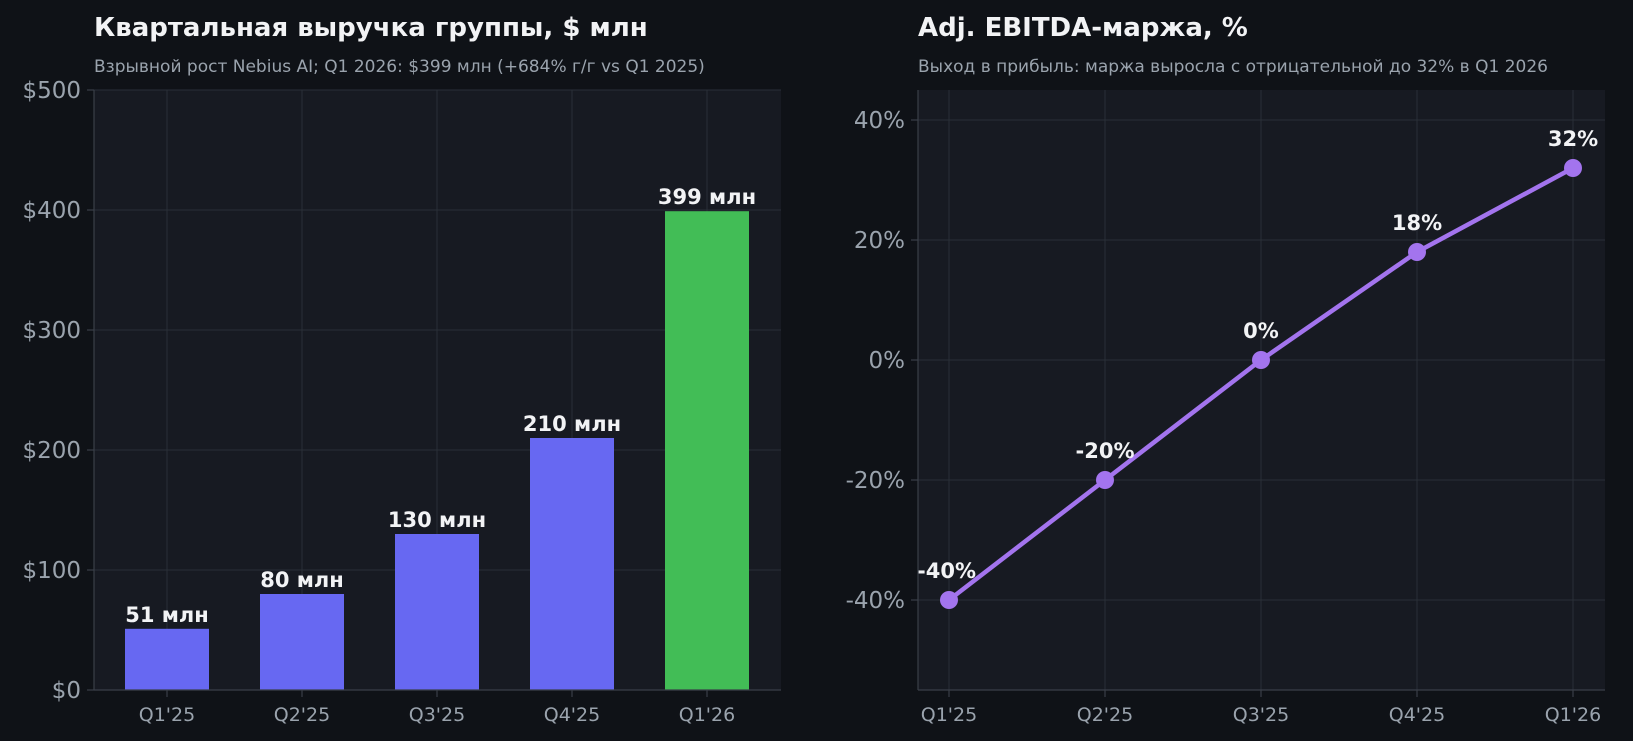 This screenshot has width=1633, height=741. Describe the element at coordinates (437, 520) in the screenshot. I see `revenue-data-label: 130 млн` at that location.